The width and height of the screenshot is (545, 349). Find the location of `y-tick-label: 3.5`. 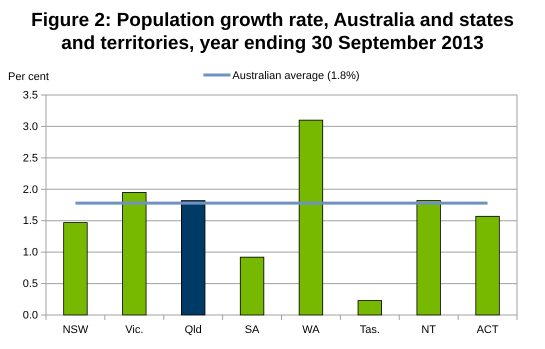

y-tick-label: 3.5 is located at coordinates (30, 96).